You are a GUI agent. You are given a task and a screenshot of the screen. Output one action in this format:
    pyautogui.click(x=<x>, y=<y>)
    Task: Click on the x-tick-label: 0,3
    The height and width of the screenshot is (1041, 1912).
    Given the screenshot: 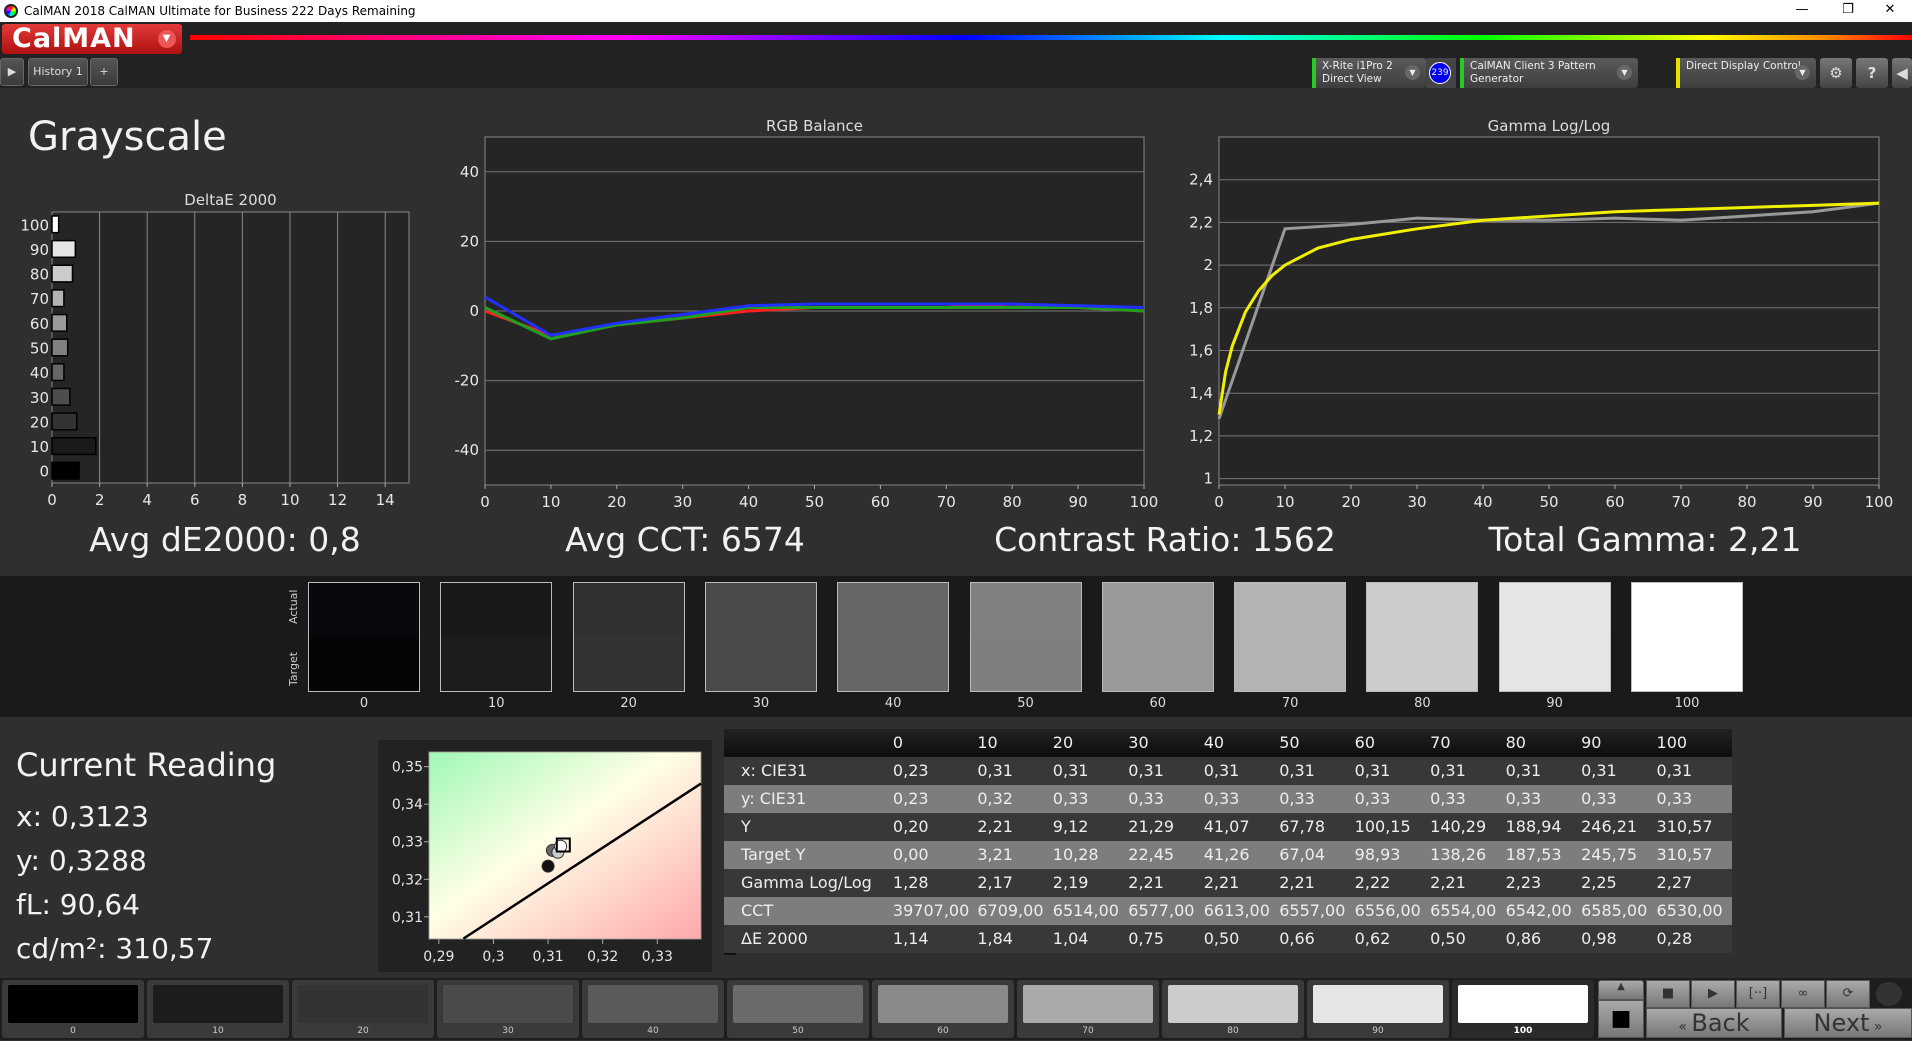 What is the action you would take?
    pyautogui.click(x=493, y=957)
    